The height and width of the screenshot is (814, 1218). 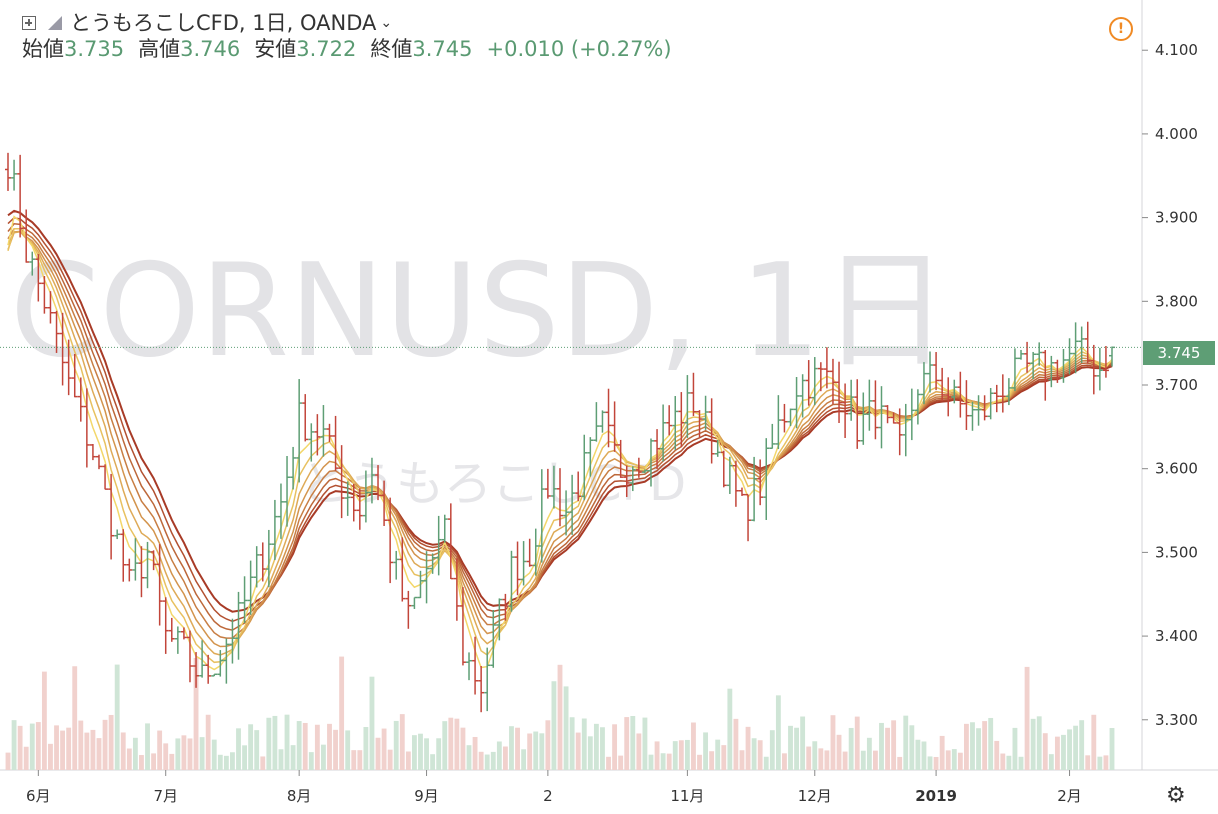 What do you see at coordinates (1069, 796) in the screenshot?
I see `time-tick-label: 2月` at bounding box center [1069, 796].